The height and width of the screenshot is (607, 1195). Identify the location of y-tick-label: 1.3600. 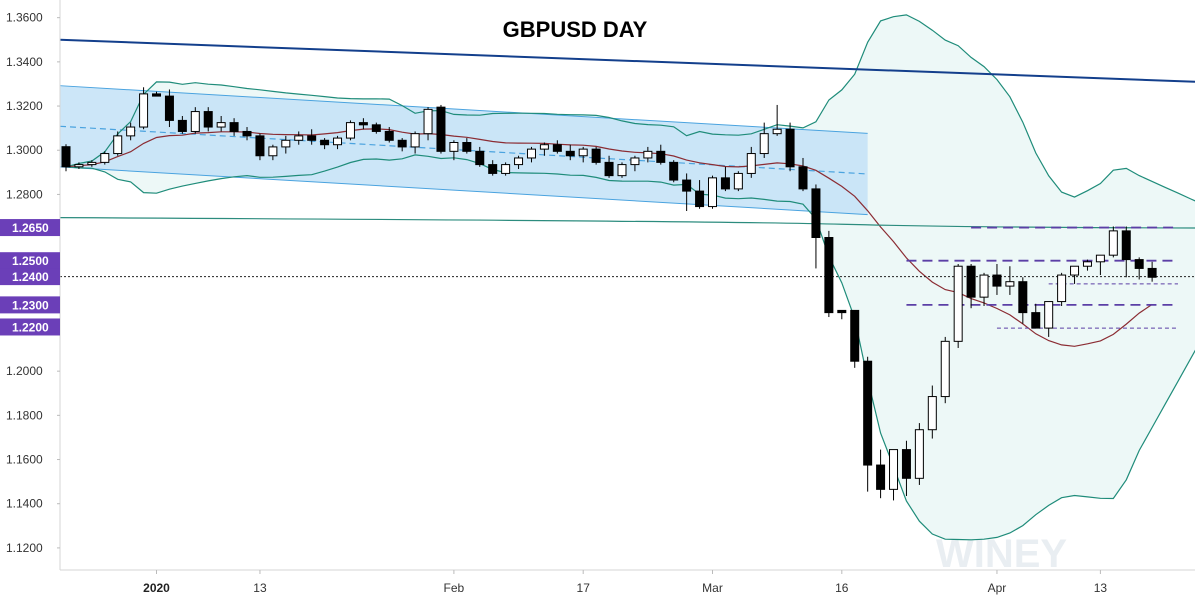
(24, 18).